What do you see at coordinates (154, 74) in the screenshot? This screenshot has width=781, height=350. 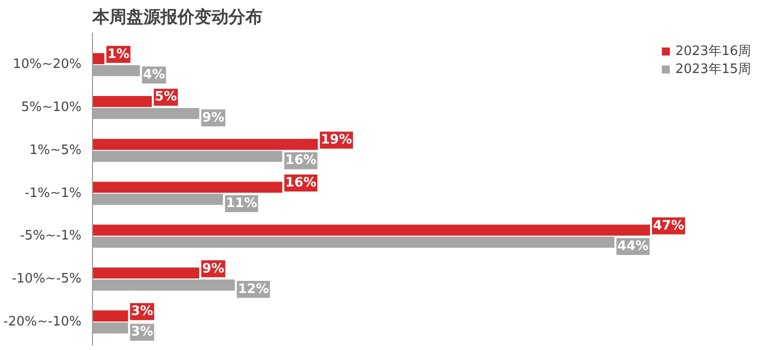 I see `data-label: 4%` at bounding box center [154, 74].